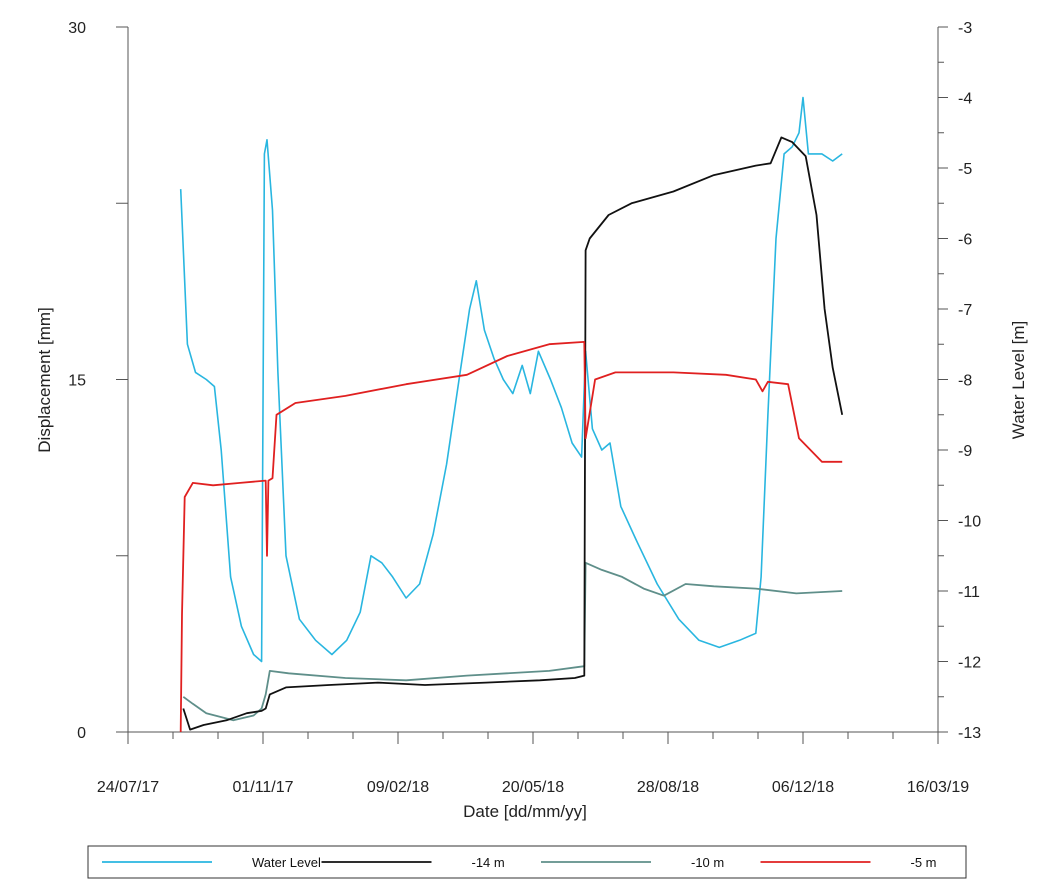 The height and width of the screenshot is (893, 1054). What do you see at coordinates (527, 862) in the screenshot?
I see `chart-legend: Water Level -14 m -10 m -5 m` at bounding box center [527, 862].